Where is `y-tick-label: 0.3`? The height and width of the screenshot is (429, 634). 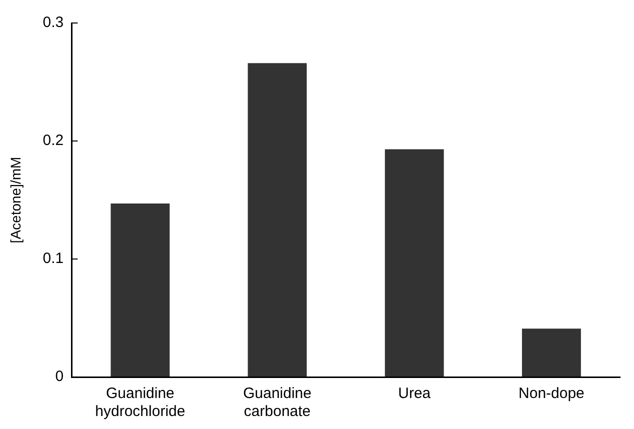 y-tick-label: 0.3 is located at coordinates (53, 23).